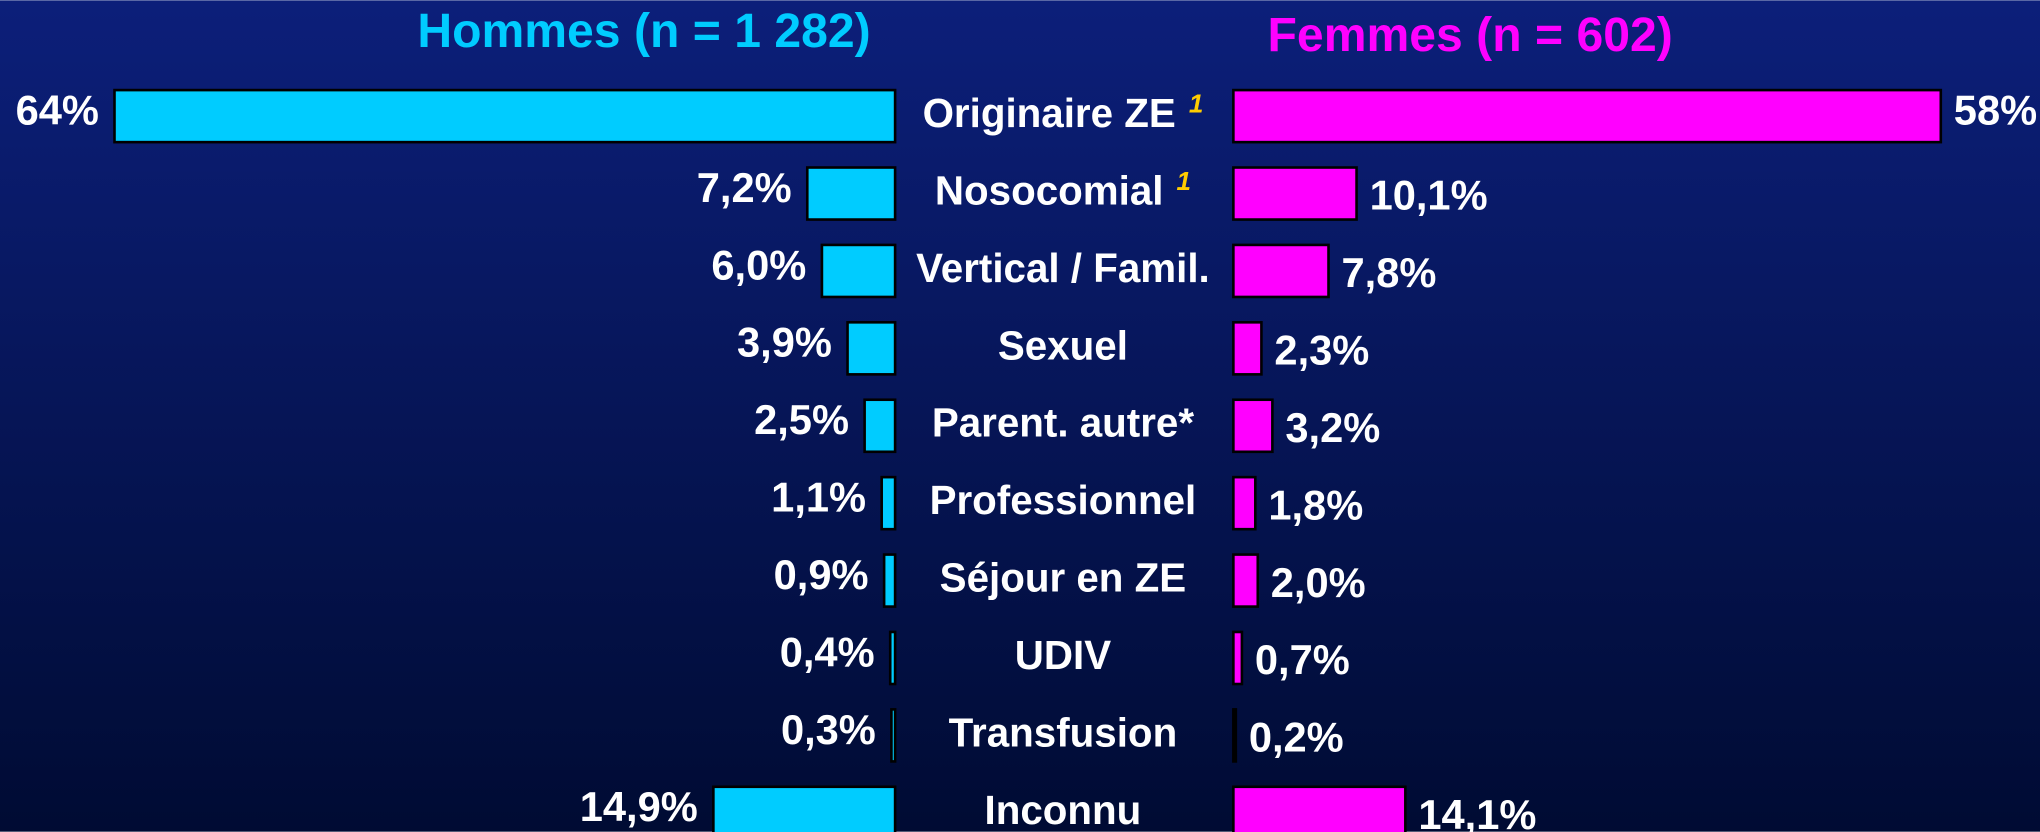  I want to click on value-label: 0,4%, so click(827, 651).